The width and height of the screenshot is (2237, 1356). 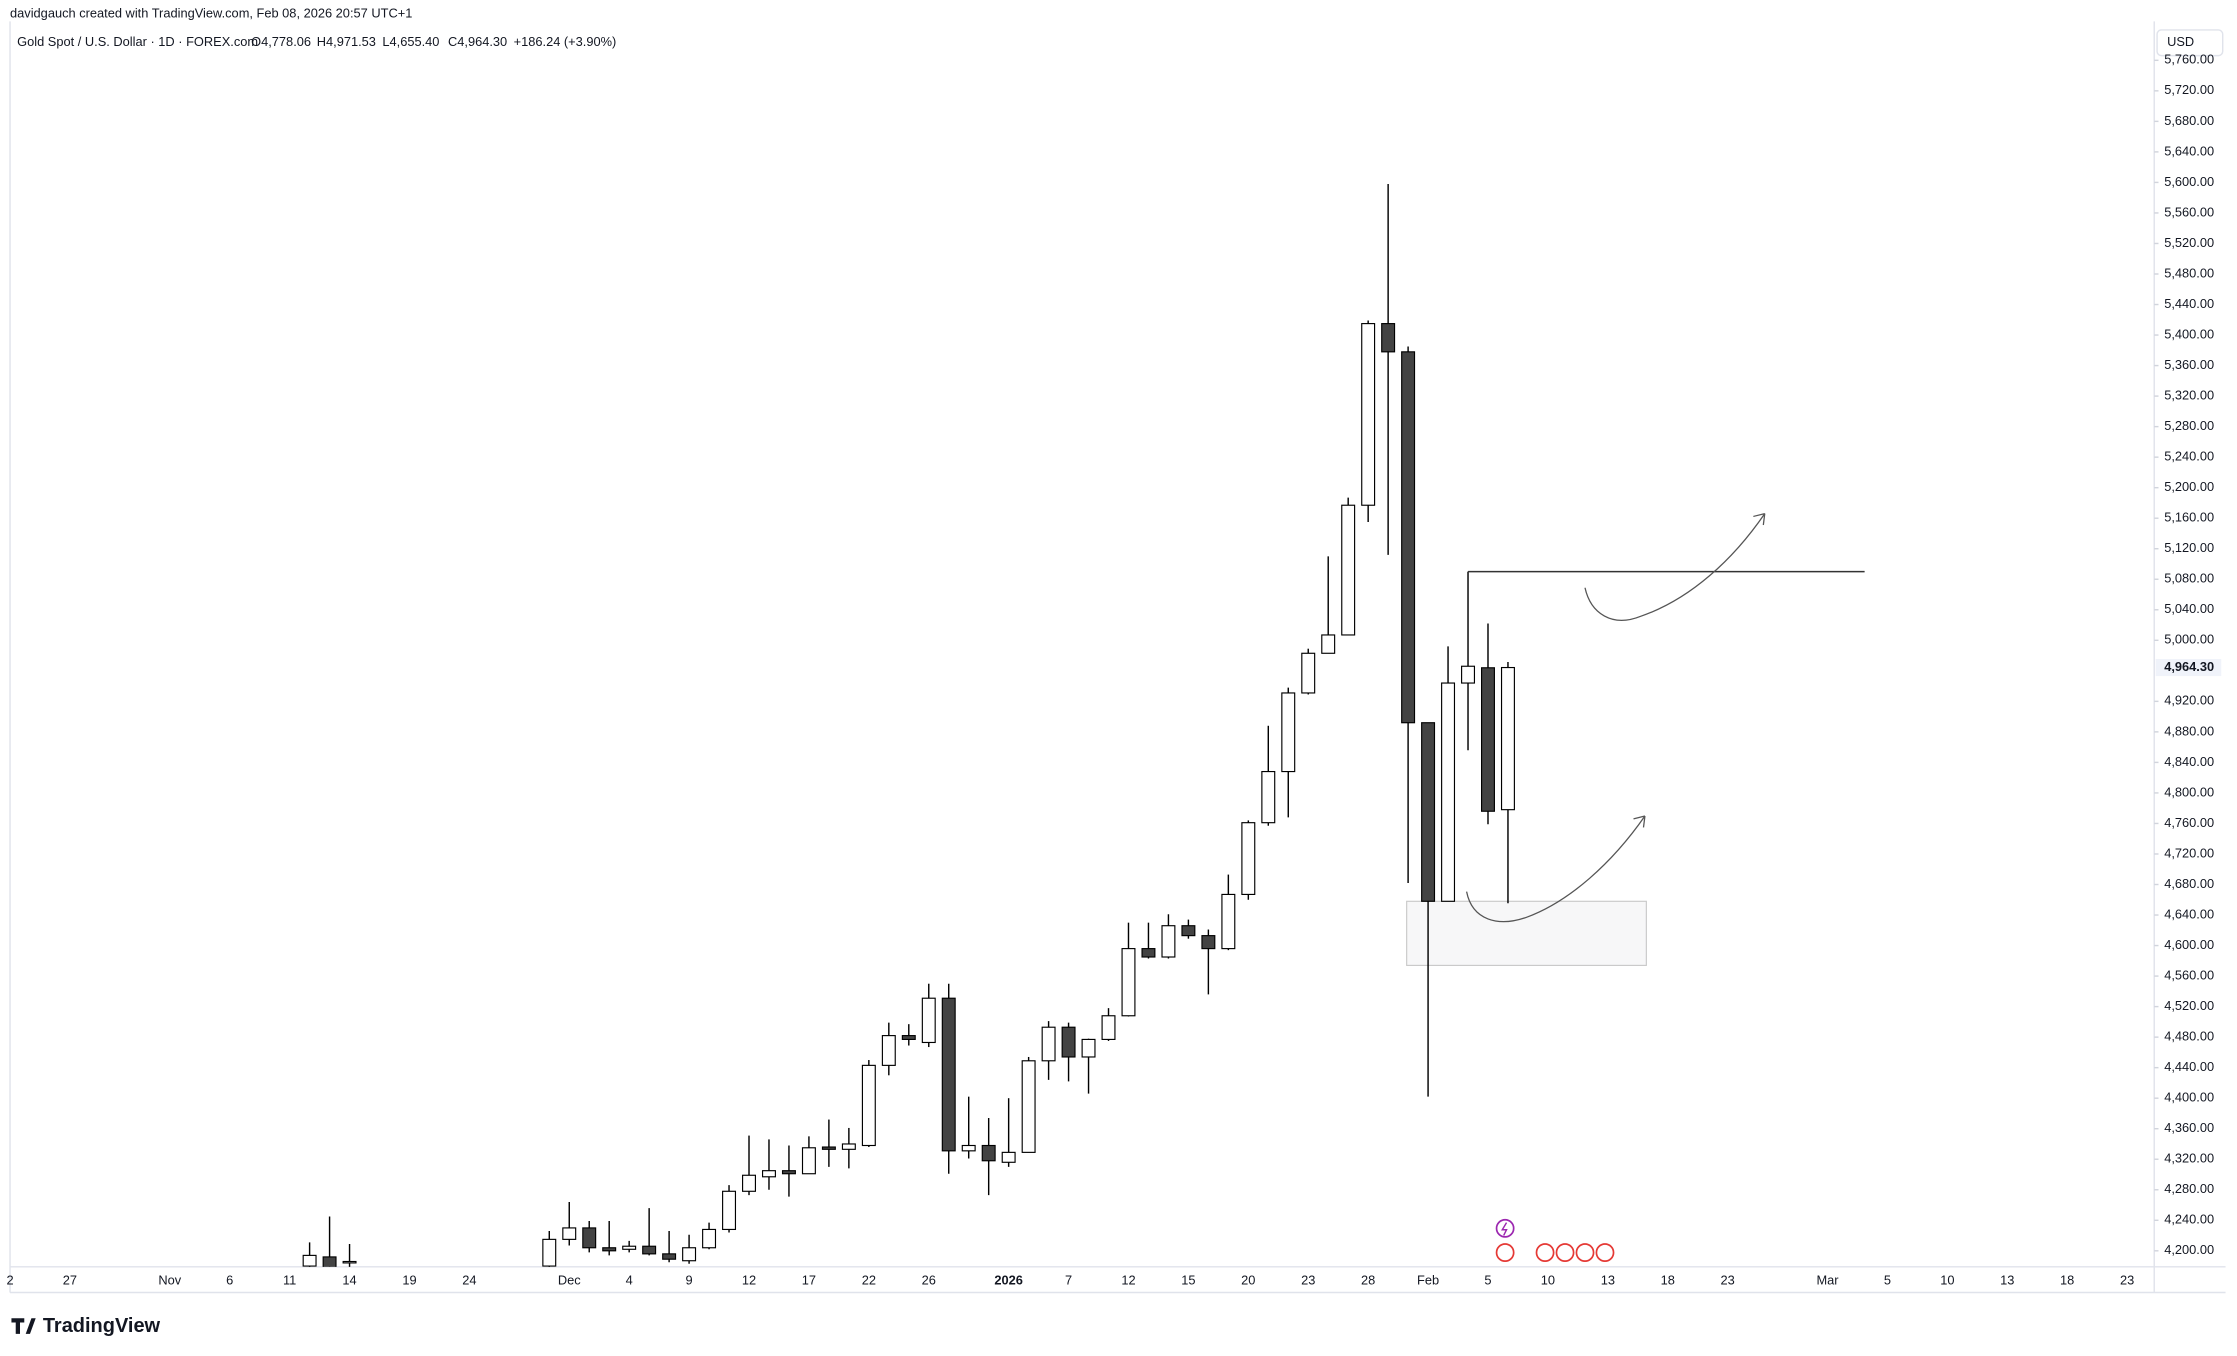 What do you see at coordinates (809, 1279) in the screenshot?
I see `x-tick-label: 17` at bounding box center [809, 1279].